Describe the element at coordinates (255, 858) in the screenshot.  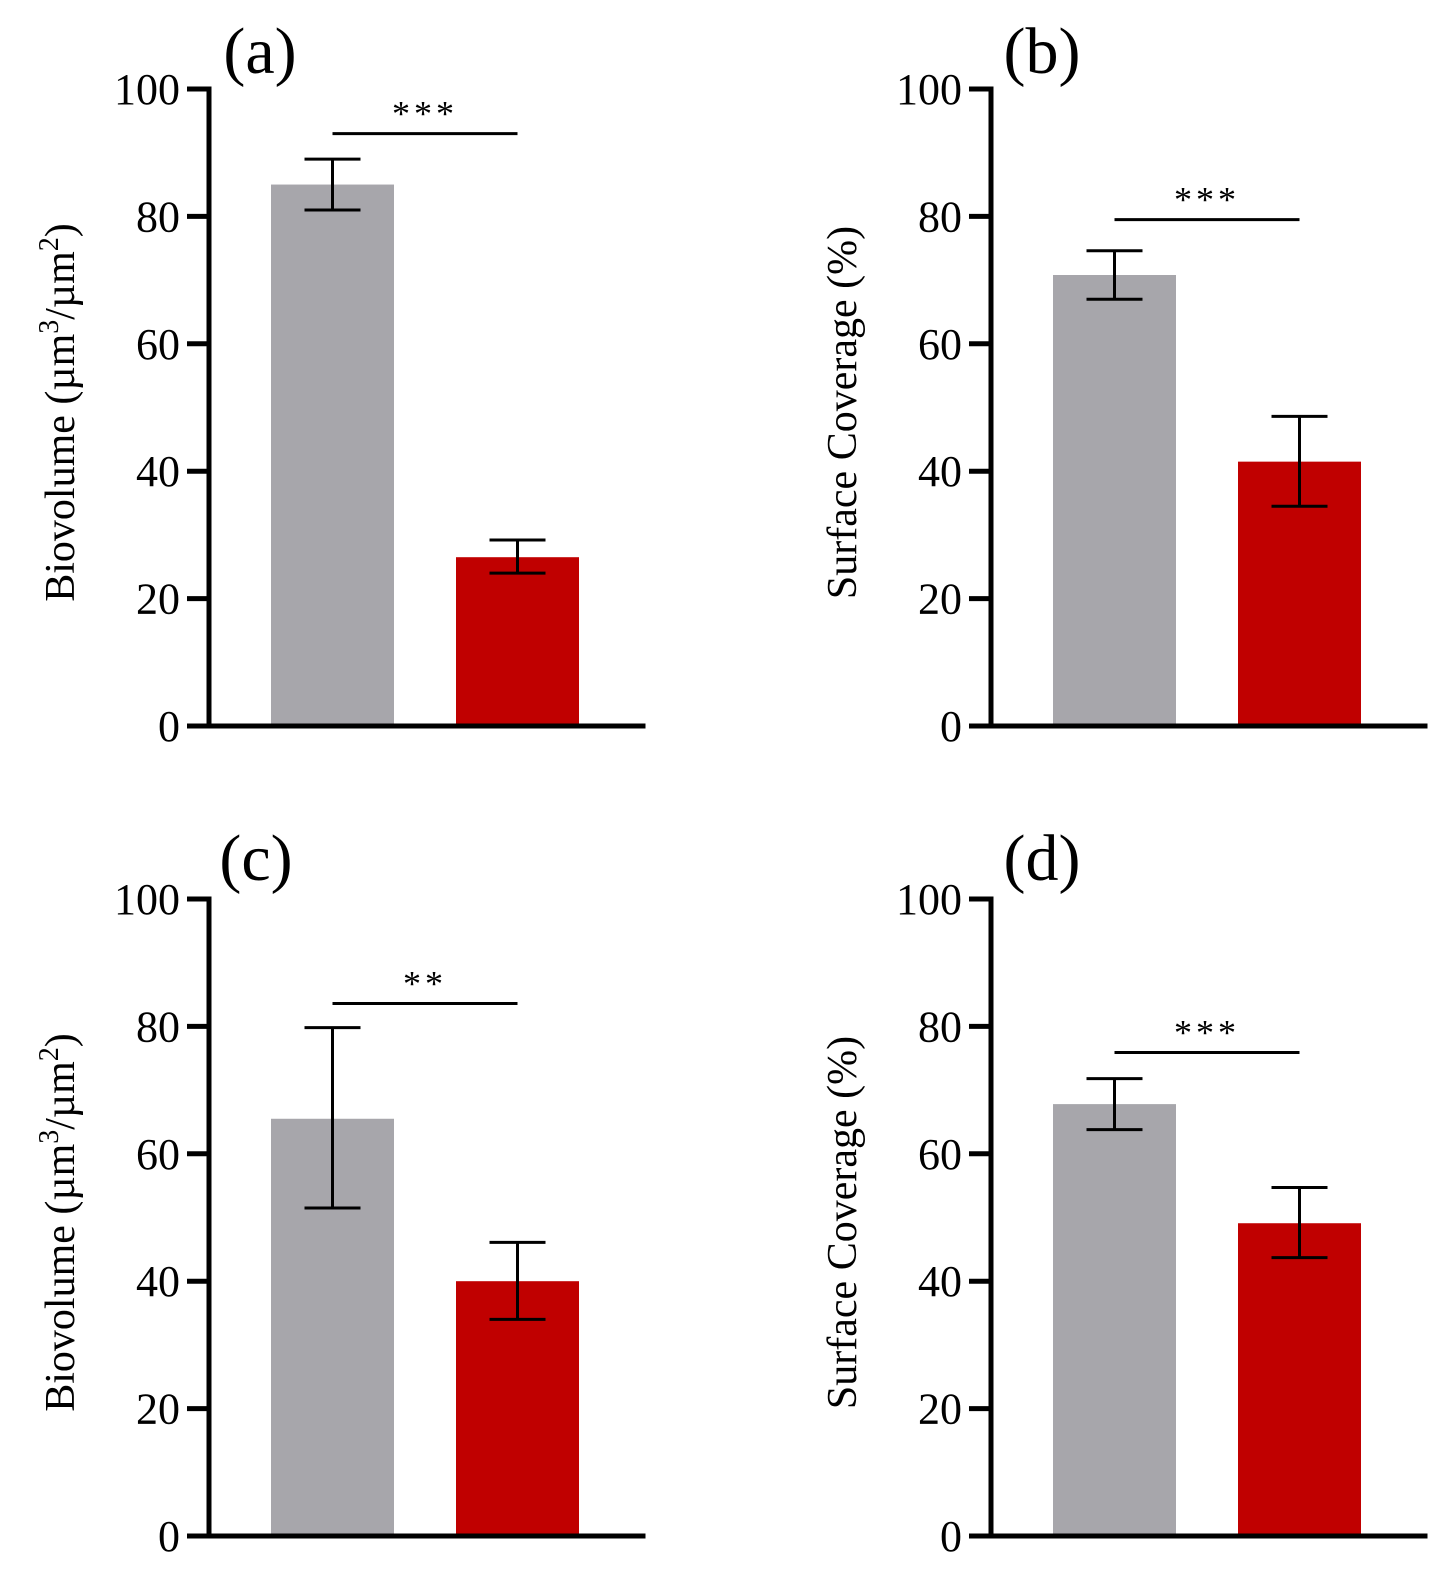
I see `panel-label: (c)` at that location.